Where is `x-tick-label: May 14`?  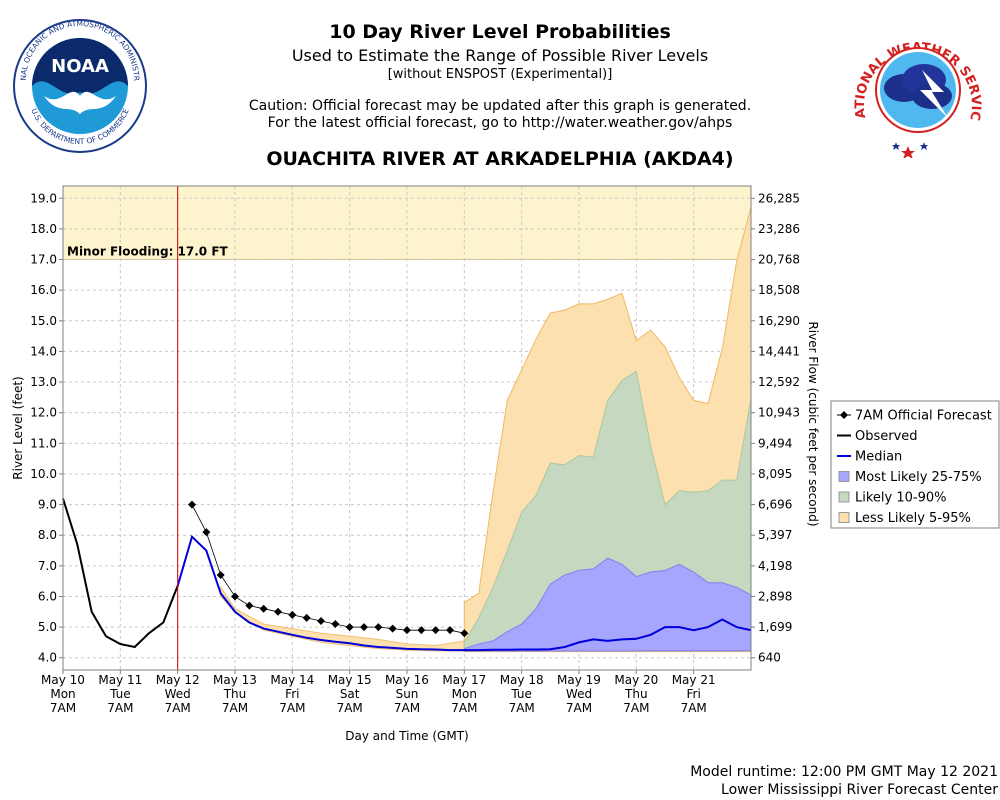
x-tick-label: May 14 is located at coordinates (292, 680).